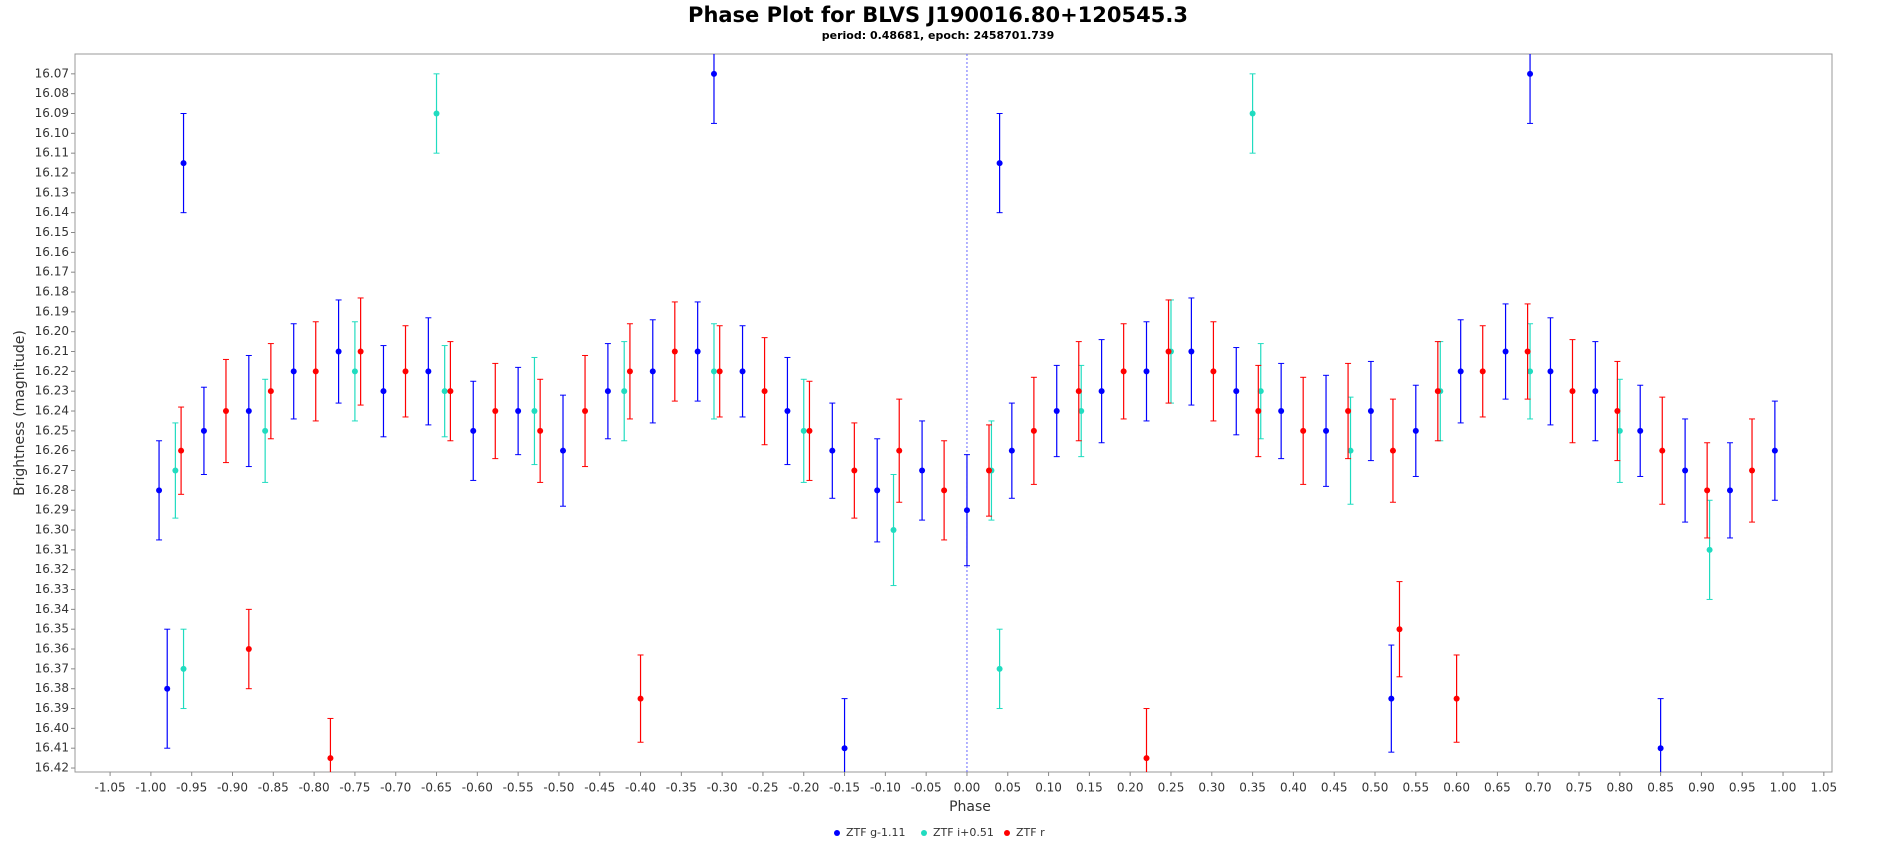  Describe the element at coordinates (1783, 788) in the screenshot. I see `x-tick-label: 1.00` at that location.